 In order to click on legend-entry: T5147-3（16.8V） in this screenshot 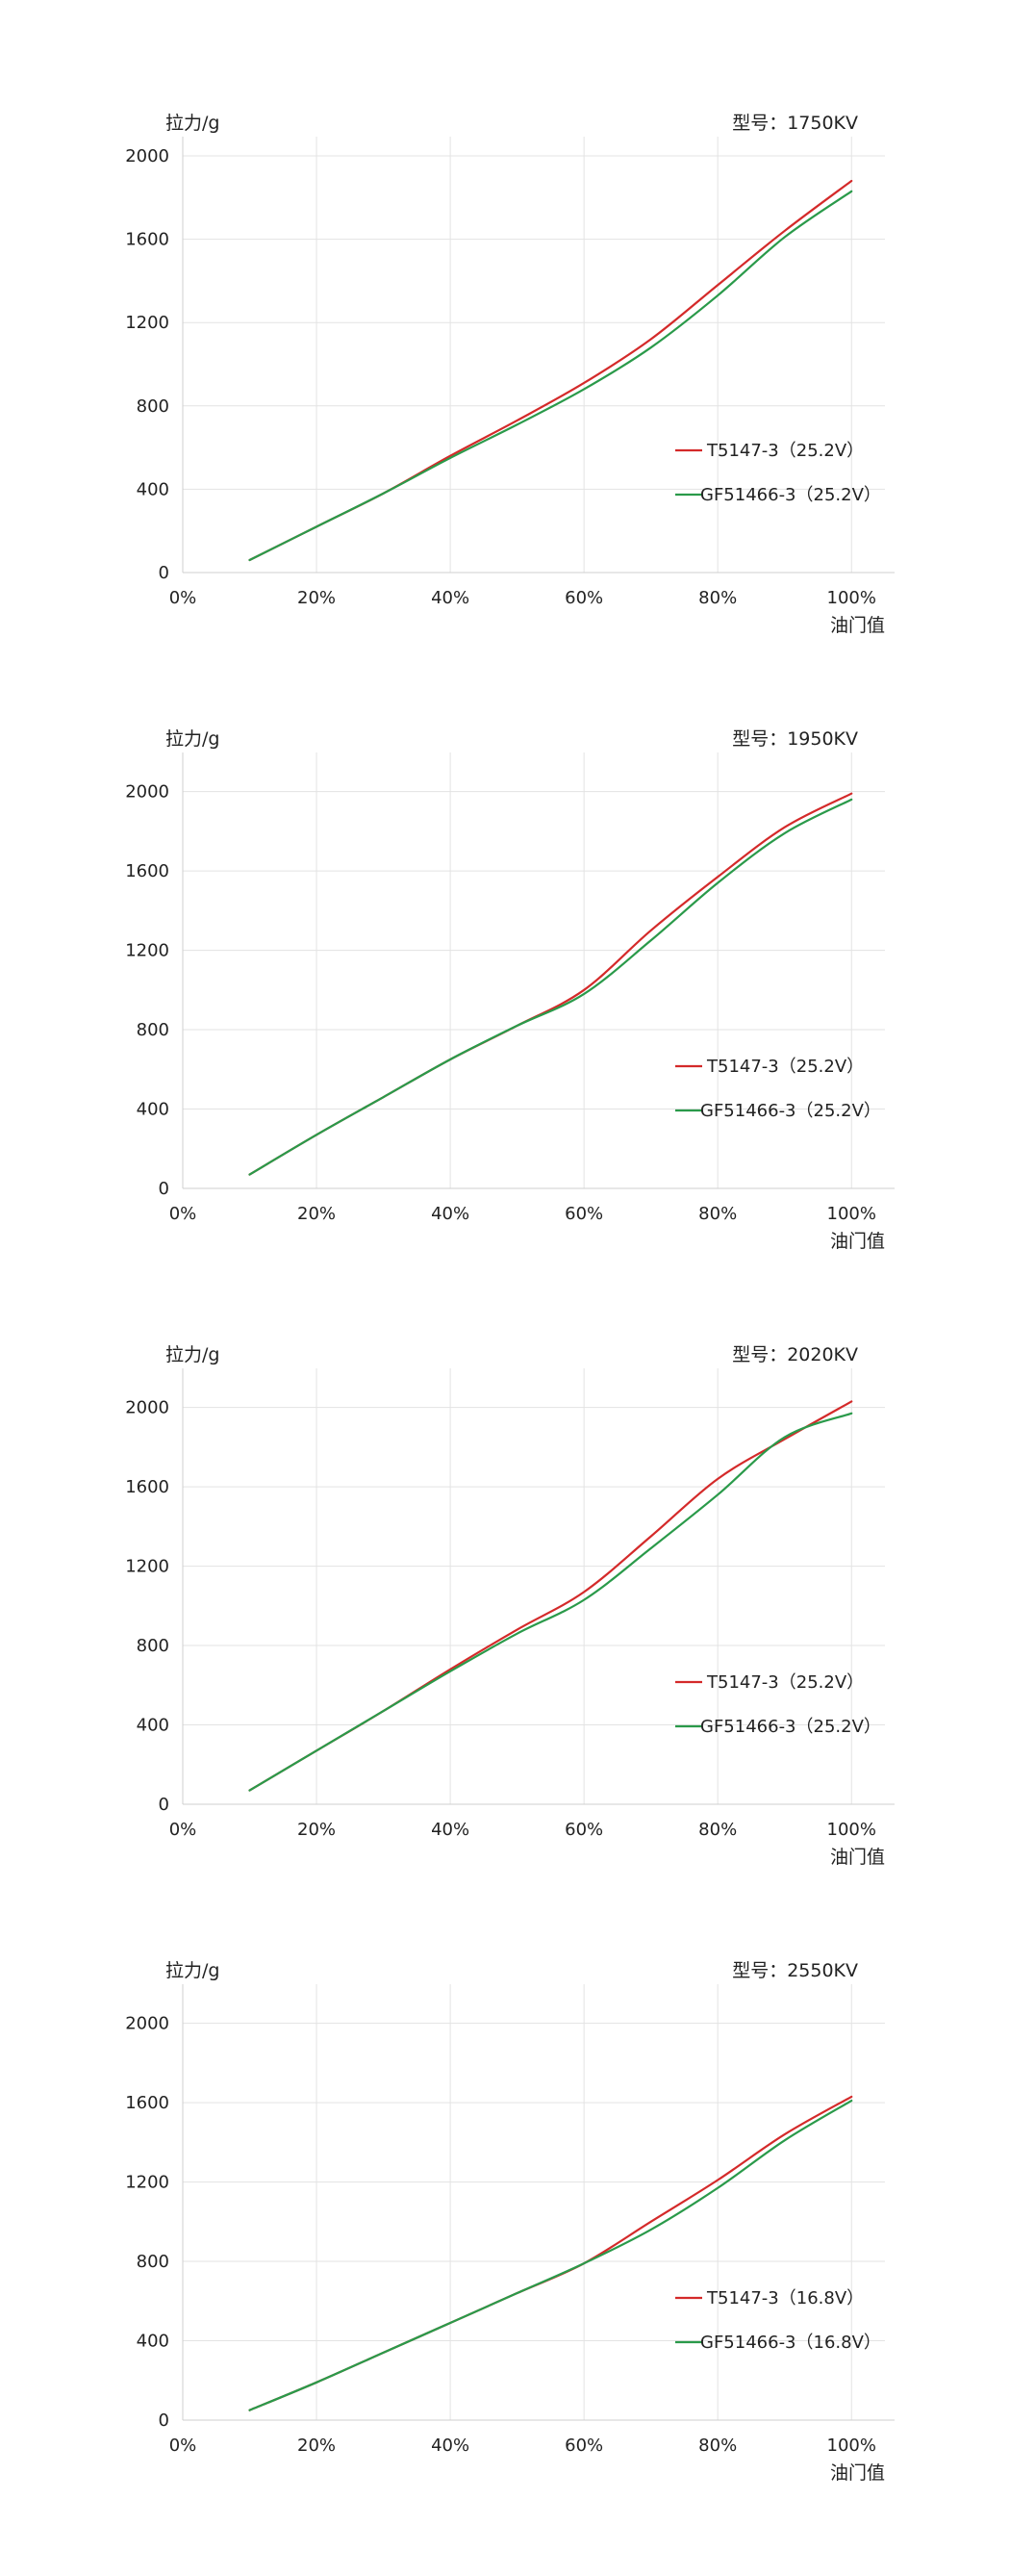, I will do `click(785, 2298)`.